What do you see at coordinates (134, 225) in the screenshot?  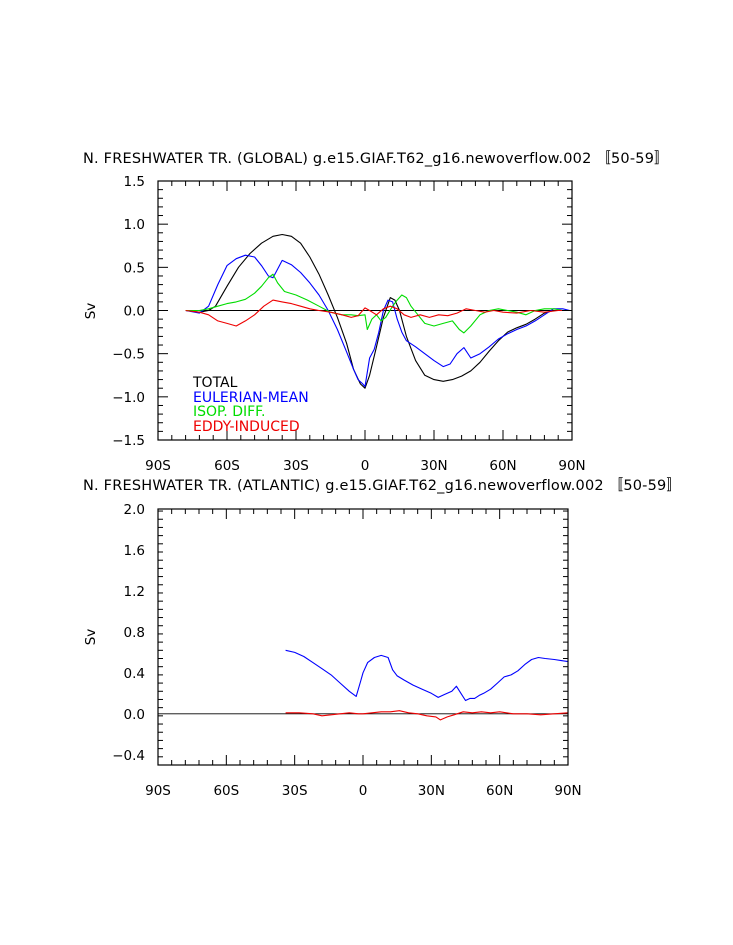 I see `global-ytick-label: 1.0` at bounding box center [134, 225].